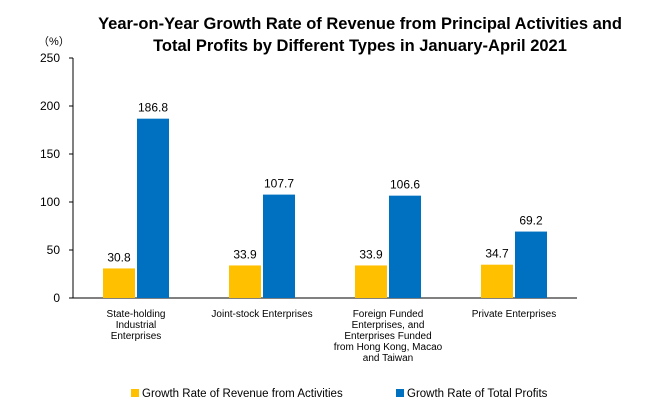 The width and height of the screenshot is (663, 420). Describe the element at coordinates (136, 336) in the screenshot. I see `x-category-label-line: Enterprises` at that location.